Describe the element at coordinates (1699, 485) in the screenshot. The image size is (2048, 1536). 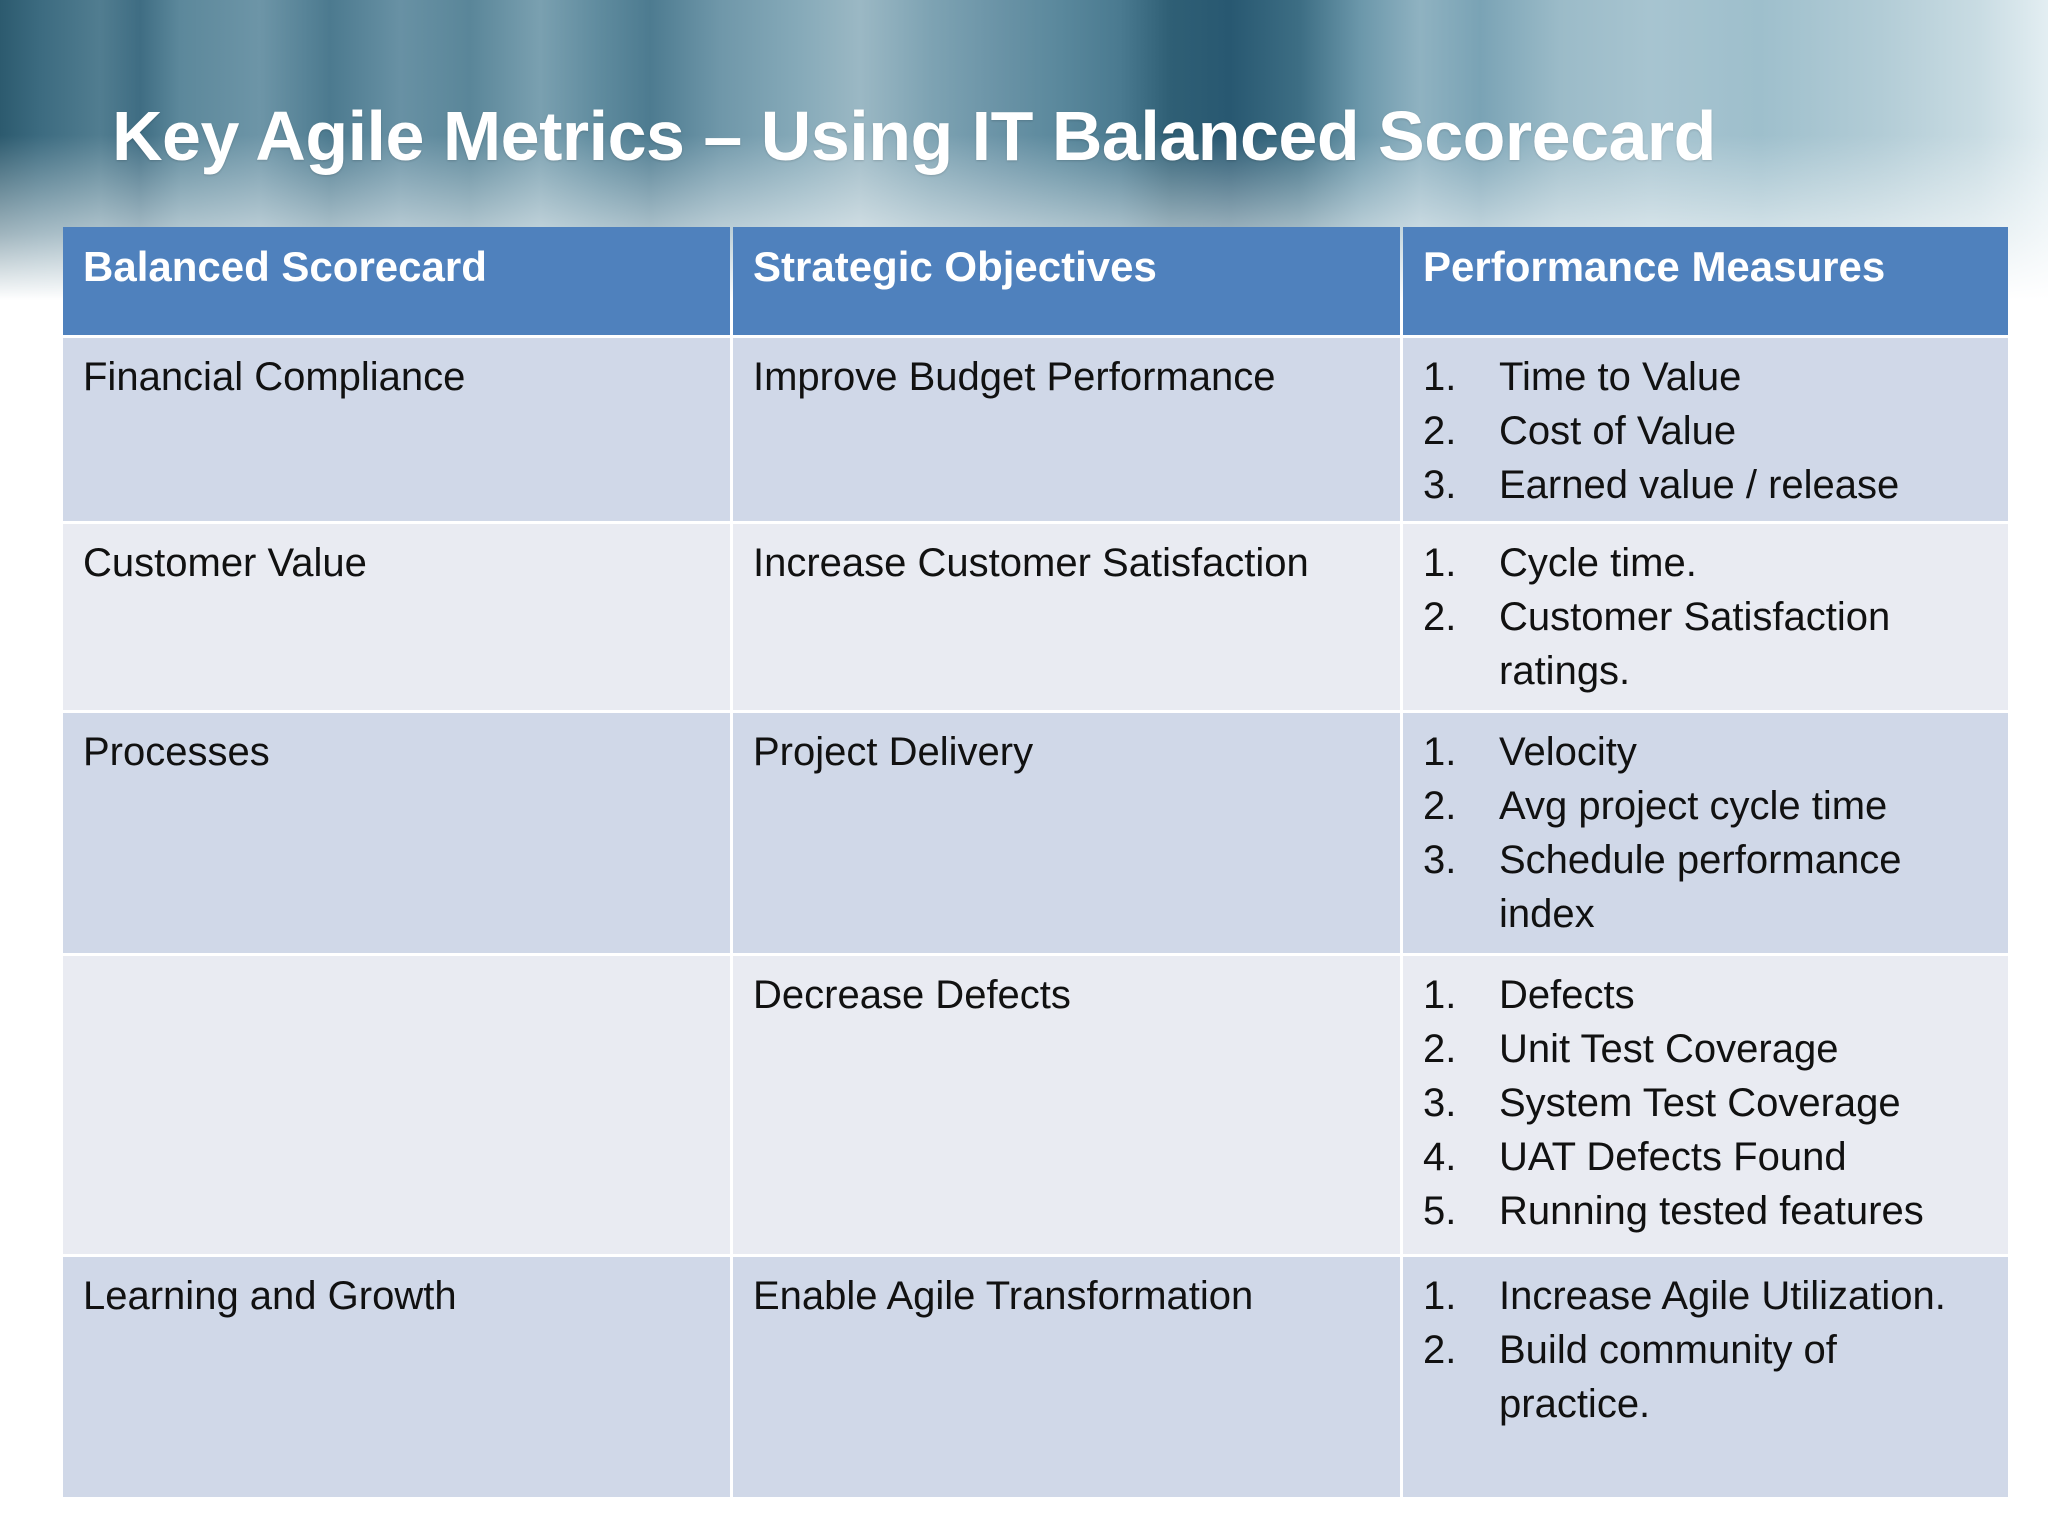
I see `measure-text: Earned value / release` at that location.